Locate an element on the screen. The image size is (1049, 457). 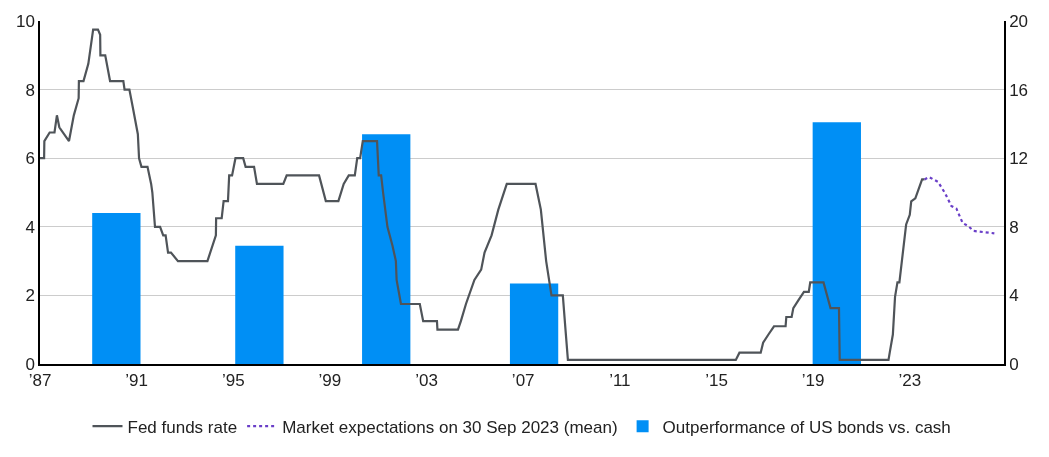
y-tick-label: 0 is located at coordinates (30, 364).